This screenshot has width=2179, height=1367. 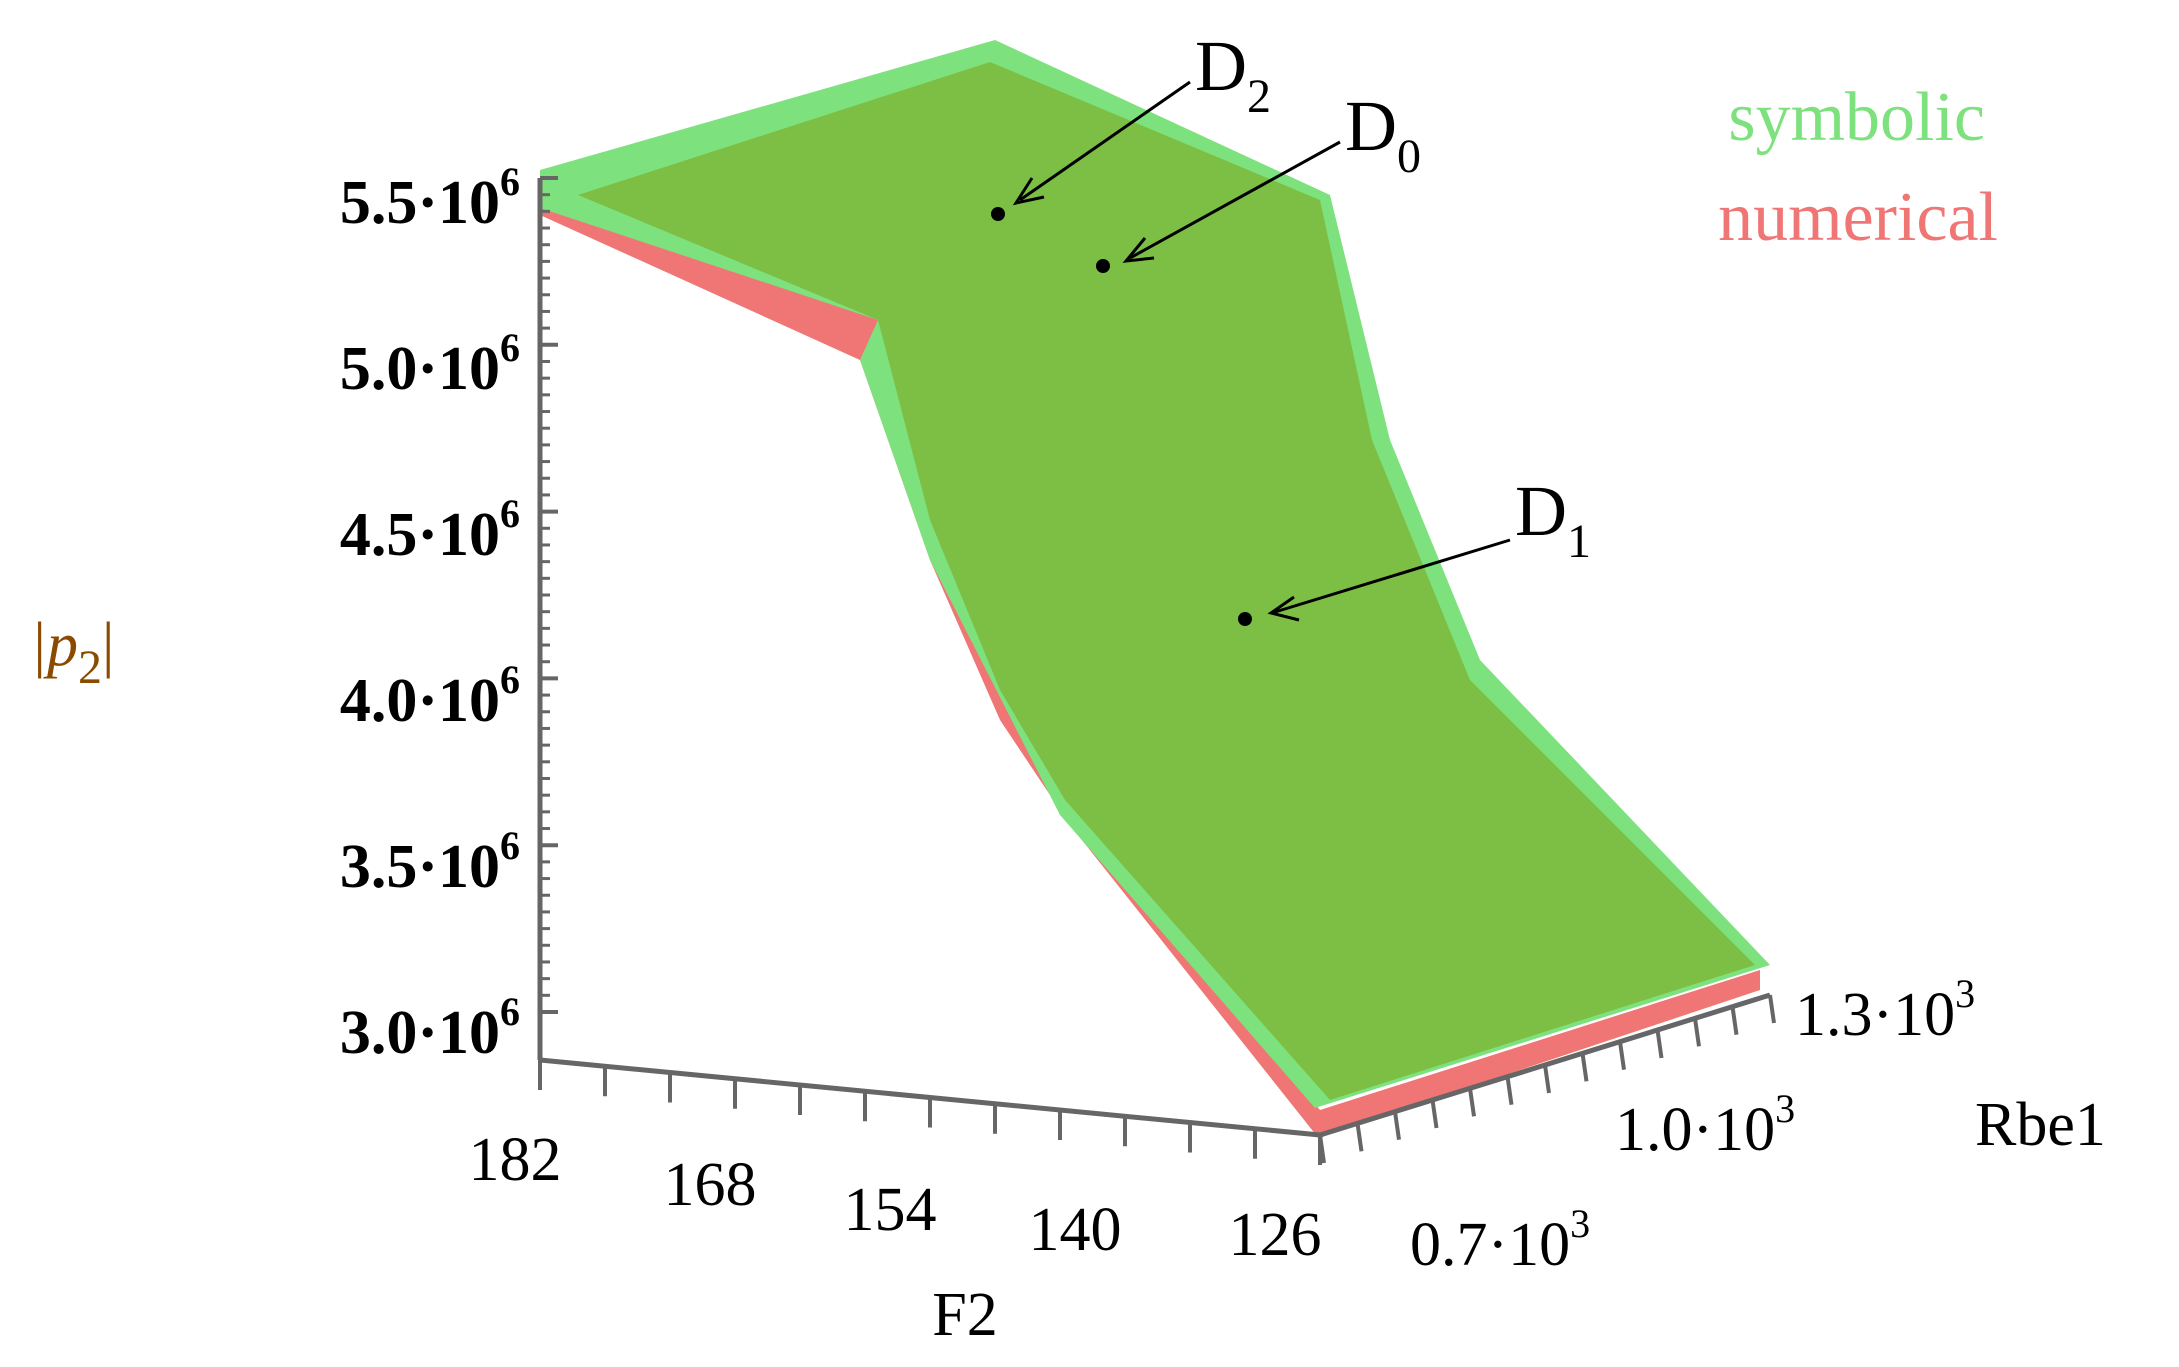 I want to click on x-axis-label: F2, so click(x=964, y=1315).